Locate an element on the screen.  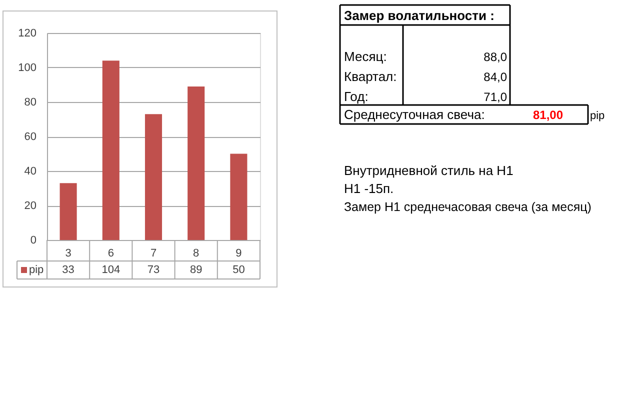
x-tick-label: 7 is located at coordinates (153, 254).